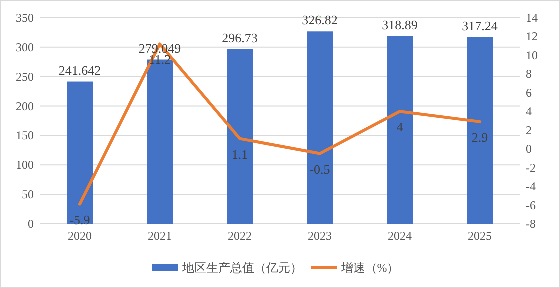 The height and width of the screenshot is (288, 560). Describe the element at coordinates (400, 24) in the screenshot. I see `data-label: 318.89` at that location.